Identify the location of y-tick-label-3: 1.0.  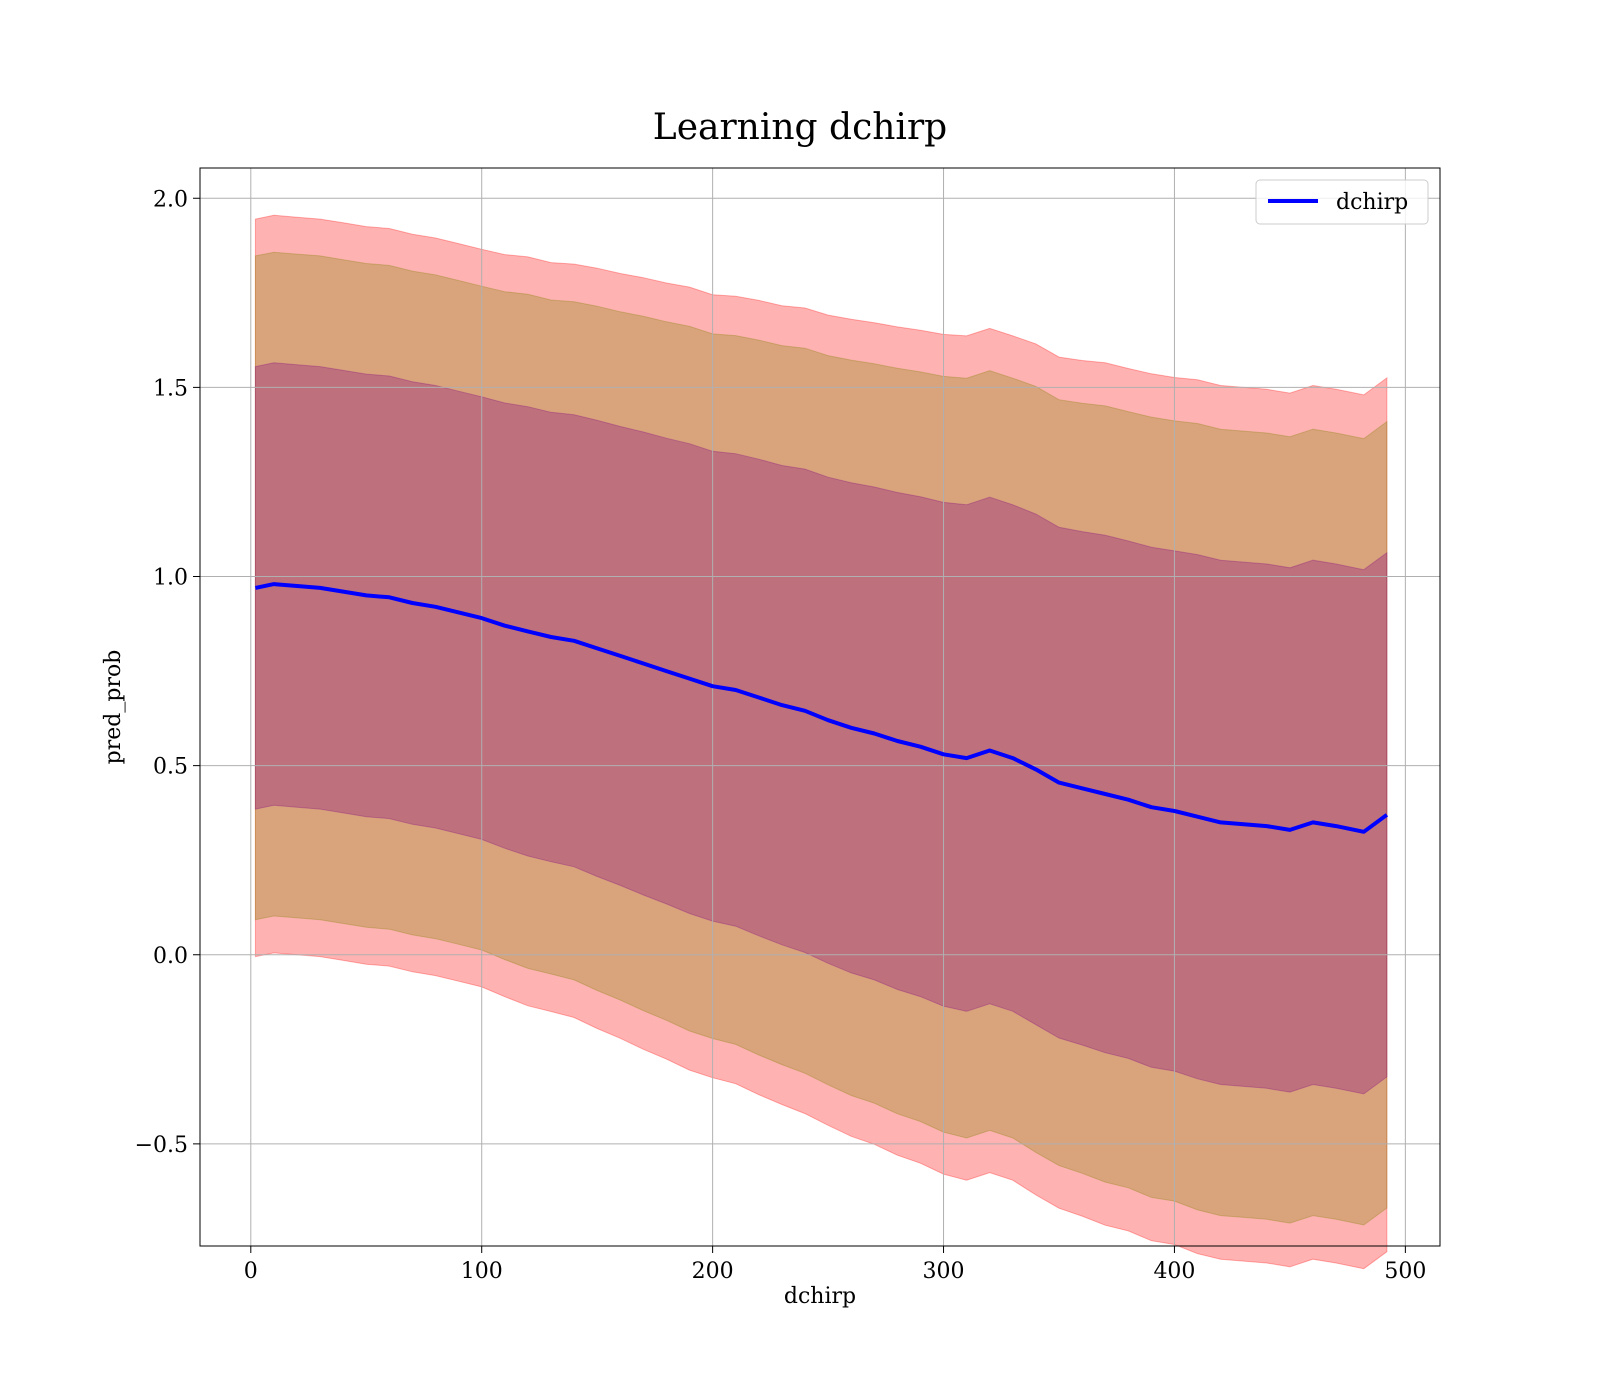
(170, 578).